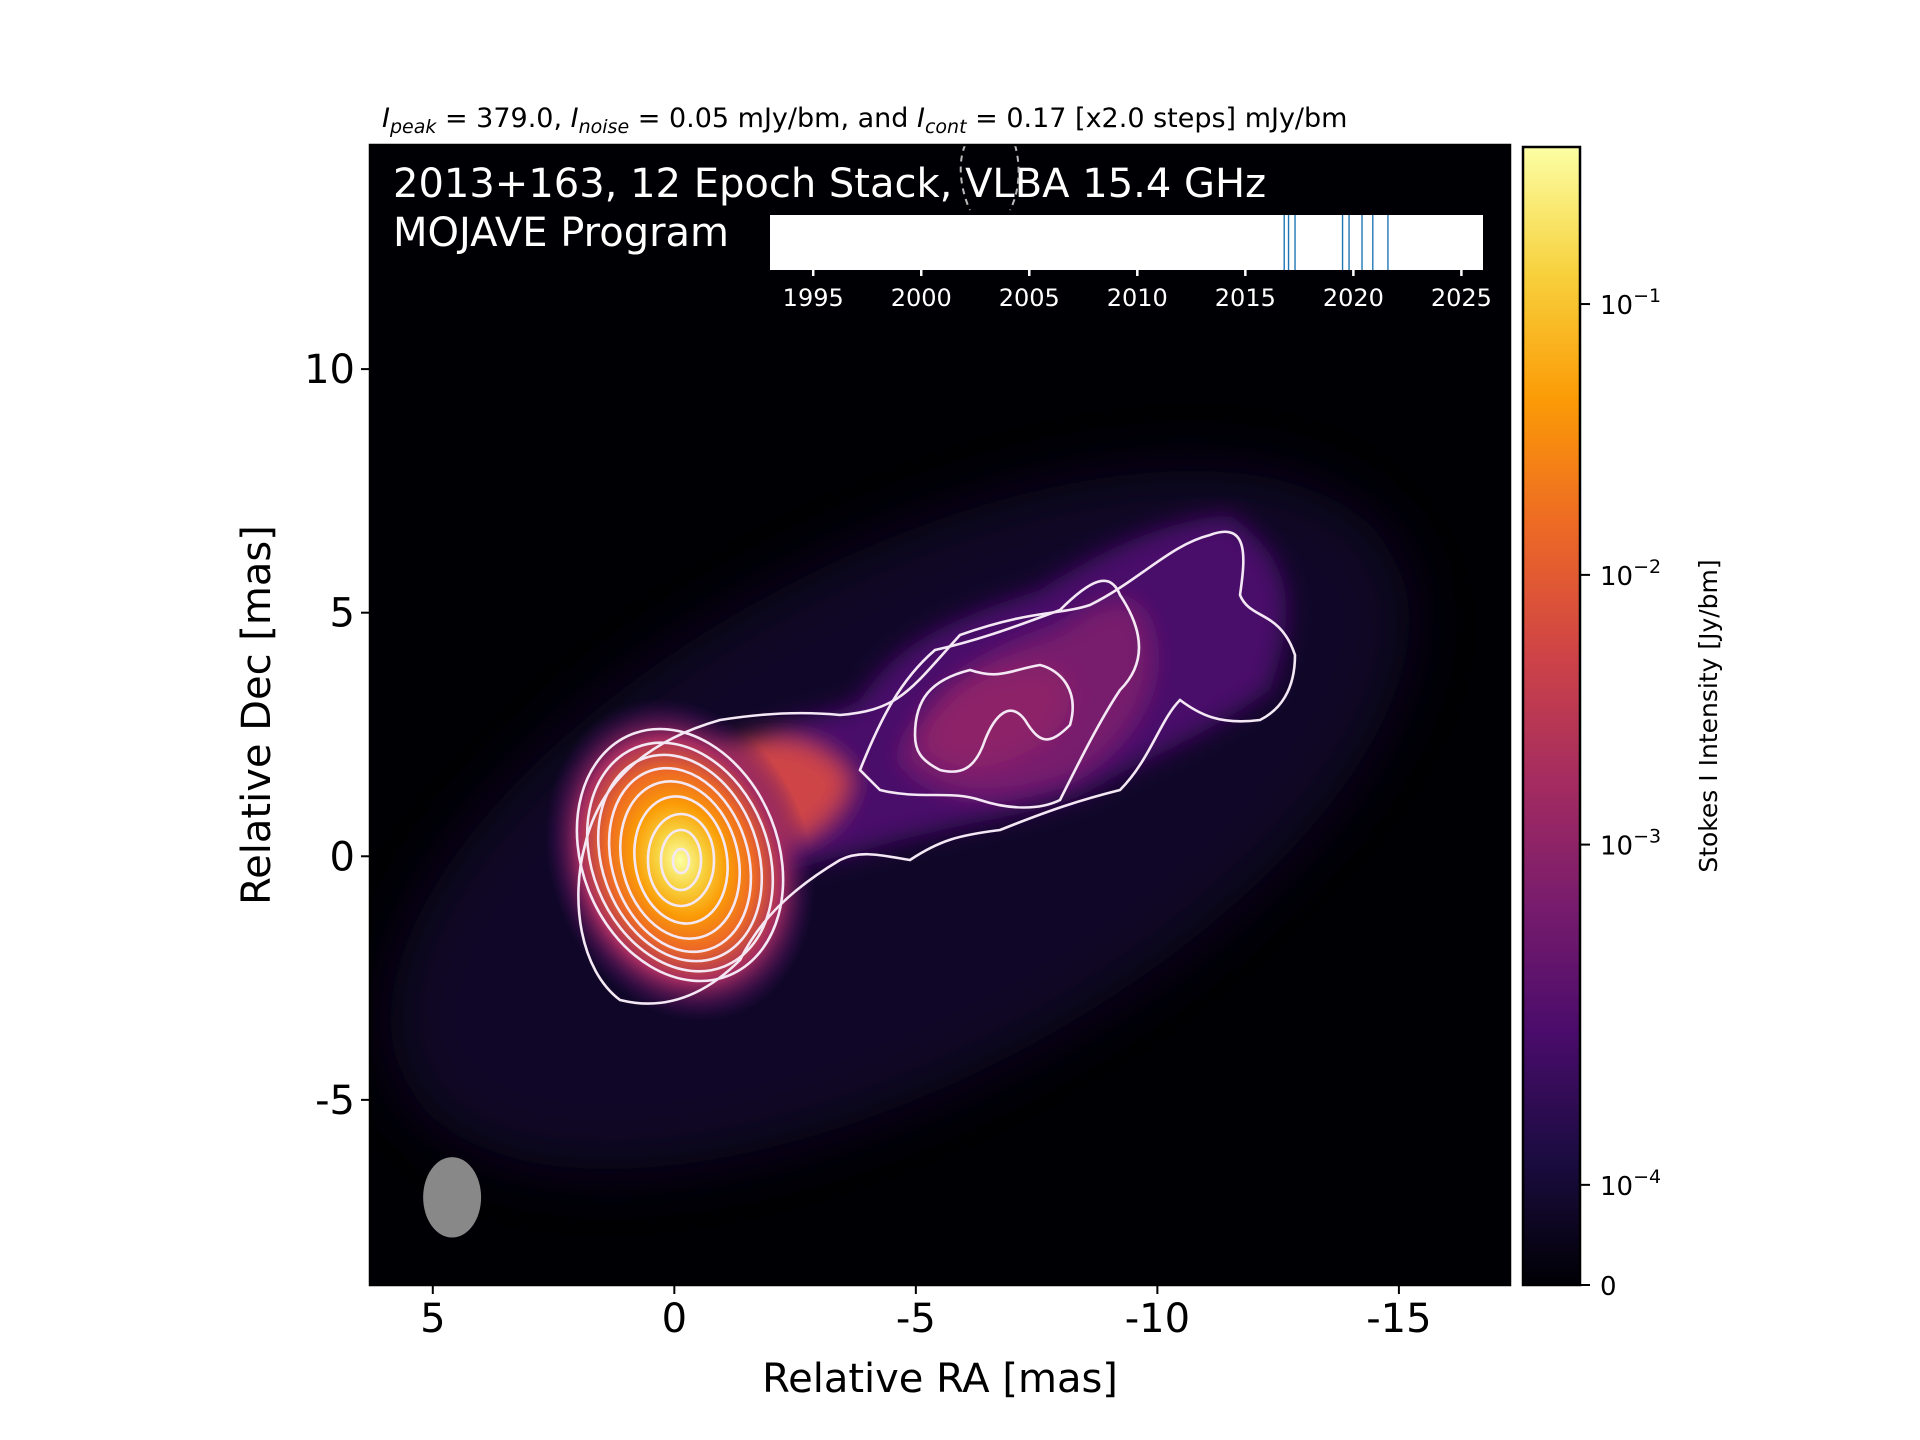  I want to click on x-tick-label: -10, so click(1157, 1319).